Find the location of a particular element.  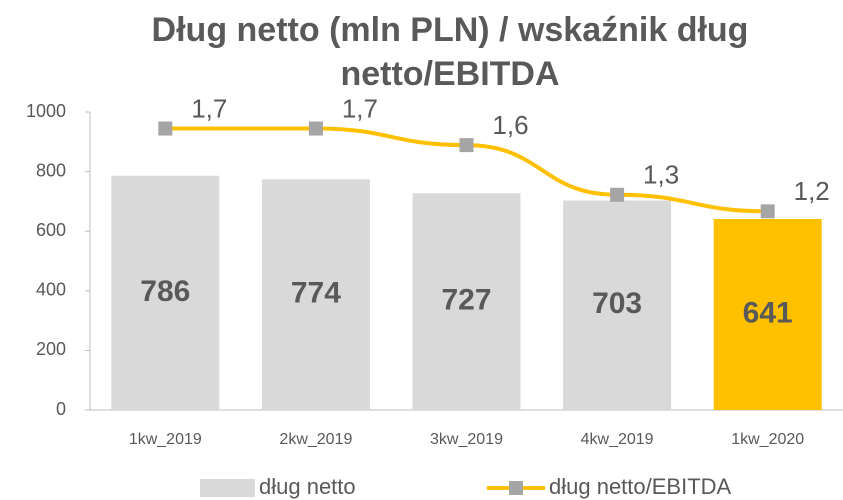

x-tick-label: 2kw_2019 is located at coordinates (315, 439).